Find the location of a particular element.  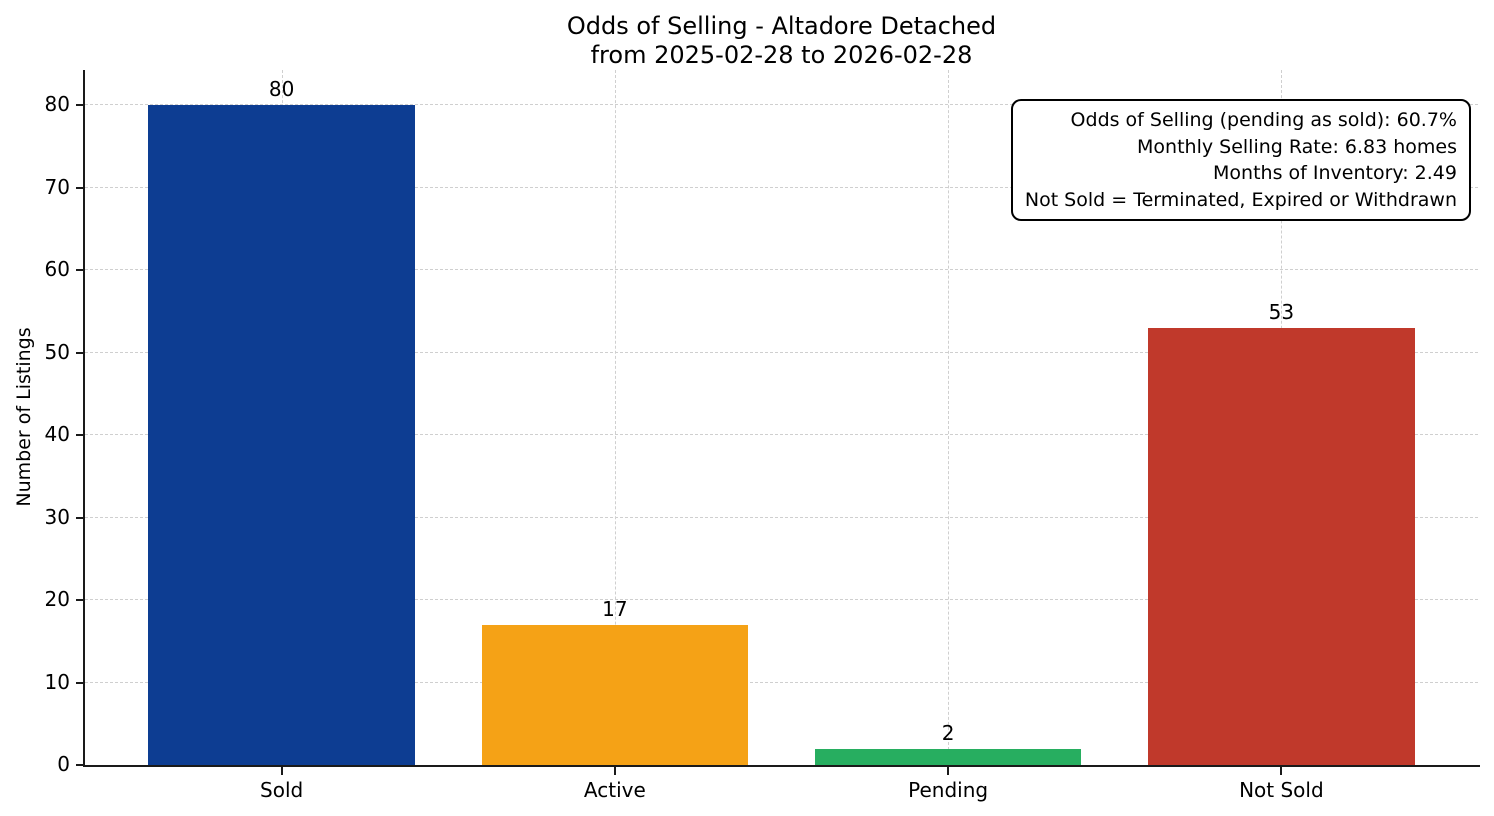

y-axis-spine is located at coordinates (84, 418).